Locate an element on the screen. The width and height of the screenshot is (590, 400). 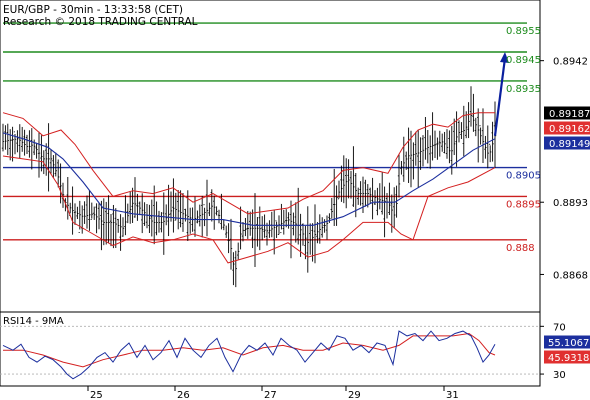
price-axis-label-2: 0.8868 is located at coordinates (570, 275).